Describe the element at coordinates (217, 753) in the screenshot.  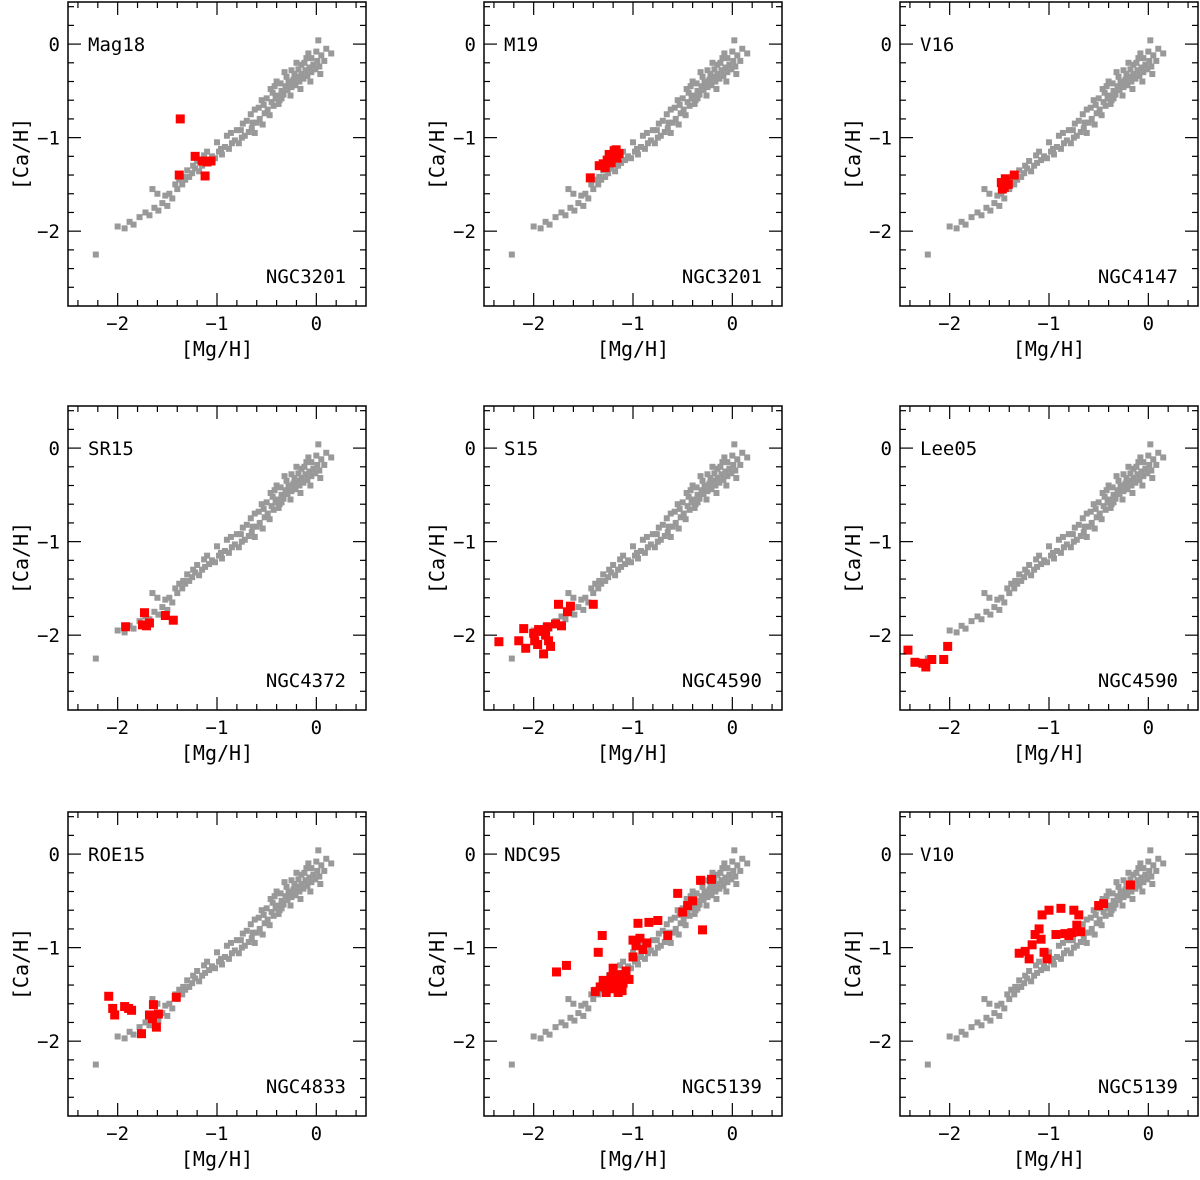
I see `x-axis-label: [Mg/H]` at that location.